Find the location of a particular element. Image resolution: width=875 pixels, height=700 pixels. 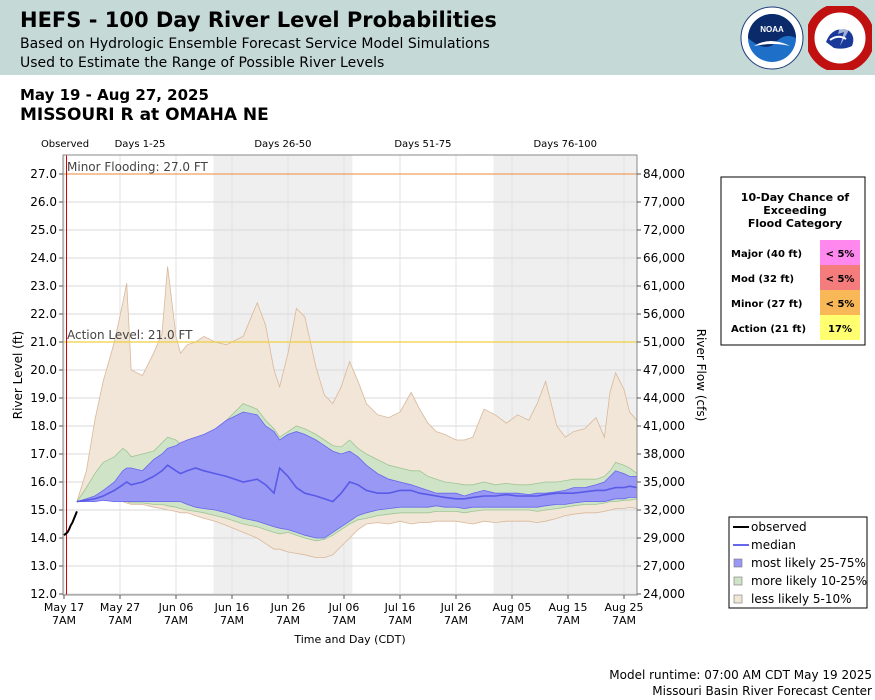

y-tick-label: 21.0 is located at coordinates (43, 342).